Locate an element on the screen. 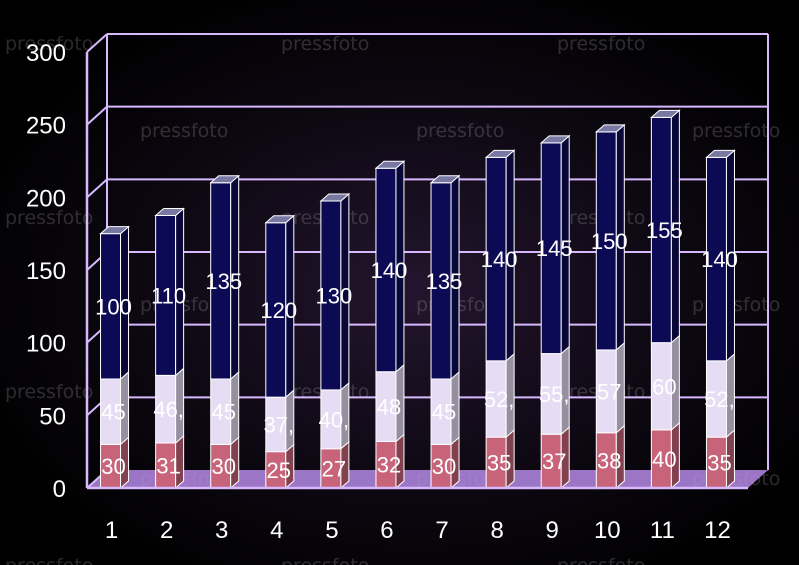 This screenshot has height=565, width=799. data-label: 100 is located at coordinates (113, 306).